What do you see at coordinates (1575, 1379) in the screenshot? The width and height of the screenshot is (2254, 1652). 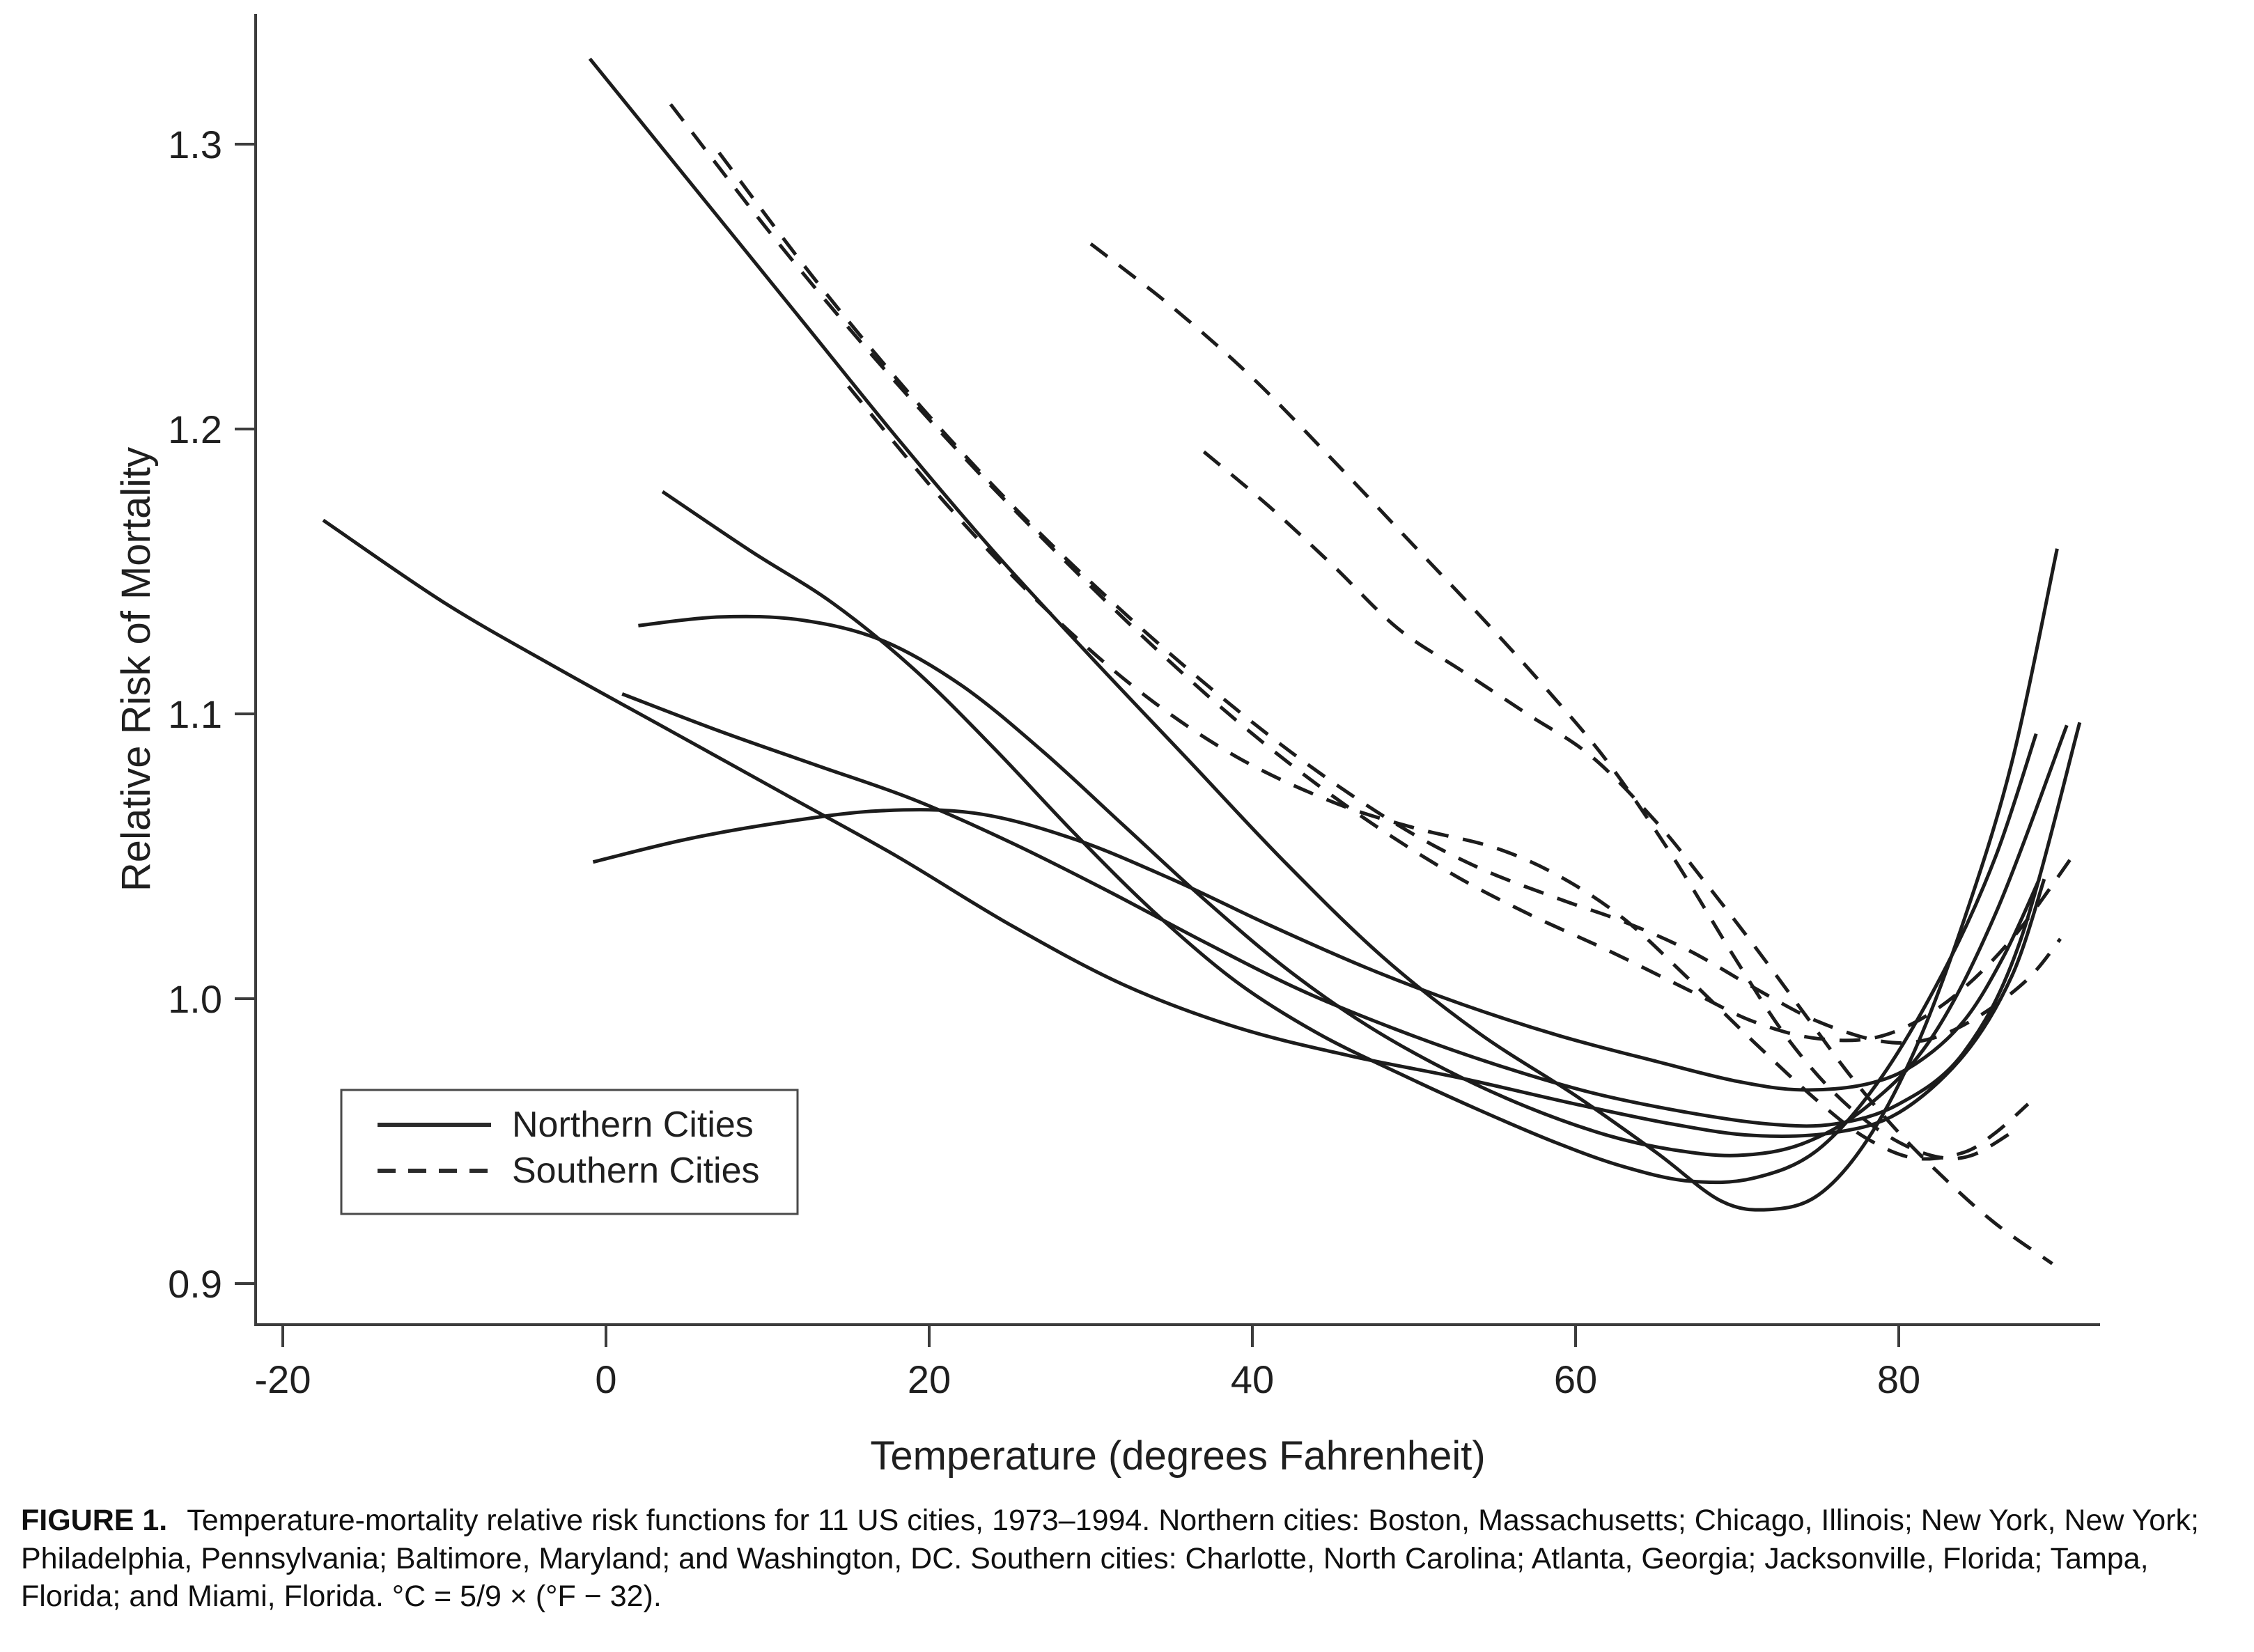 I see `x-tick-label: 60` at bounding box center [1575, 1379].